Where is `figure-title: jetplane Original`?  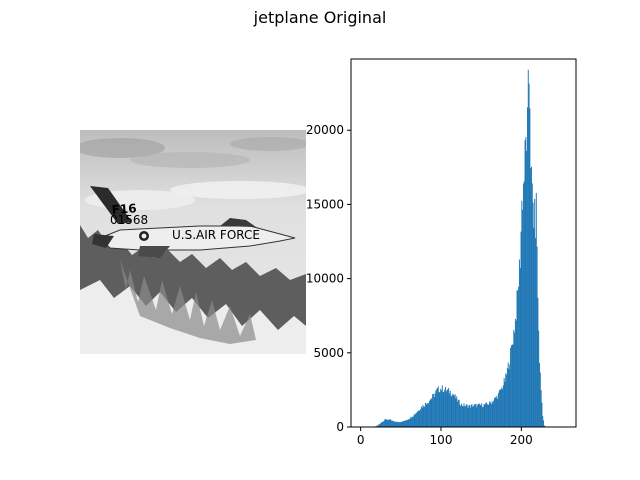 figure-title: jetplane Original is located at coordinates (320, 17).